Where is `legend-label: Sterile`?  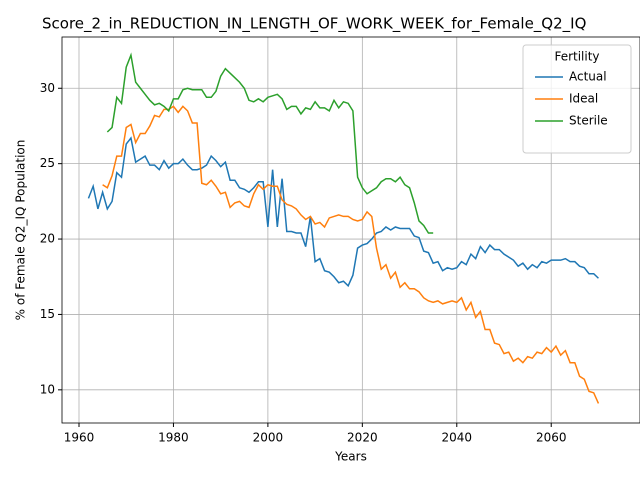 legend-label: Sterile is located at coordinates (588, 121).